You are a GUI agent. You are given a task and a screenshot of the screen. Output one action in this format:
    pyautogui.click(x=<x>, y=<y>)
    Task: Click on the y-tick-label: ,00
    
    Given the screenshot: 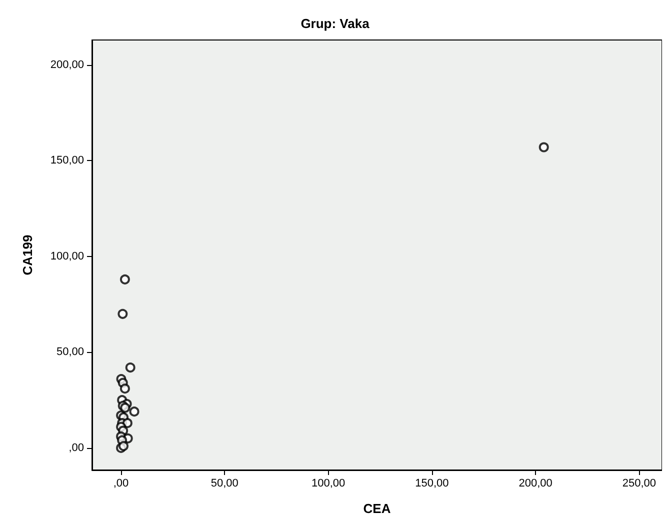 What is the action you would take?
    pyautogui.click(x=76, y=448)
    